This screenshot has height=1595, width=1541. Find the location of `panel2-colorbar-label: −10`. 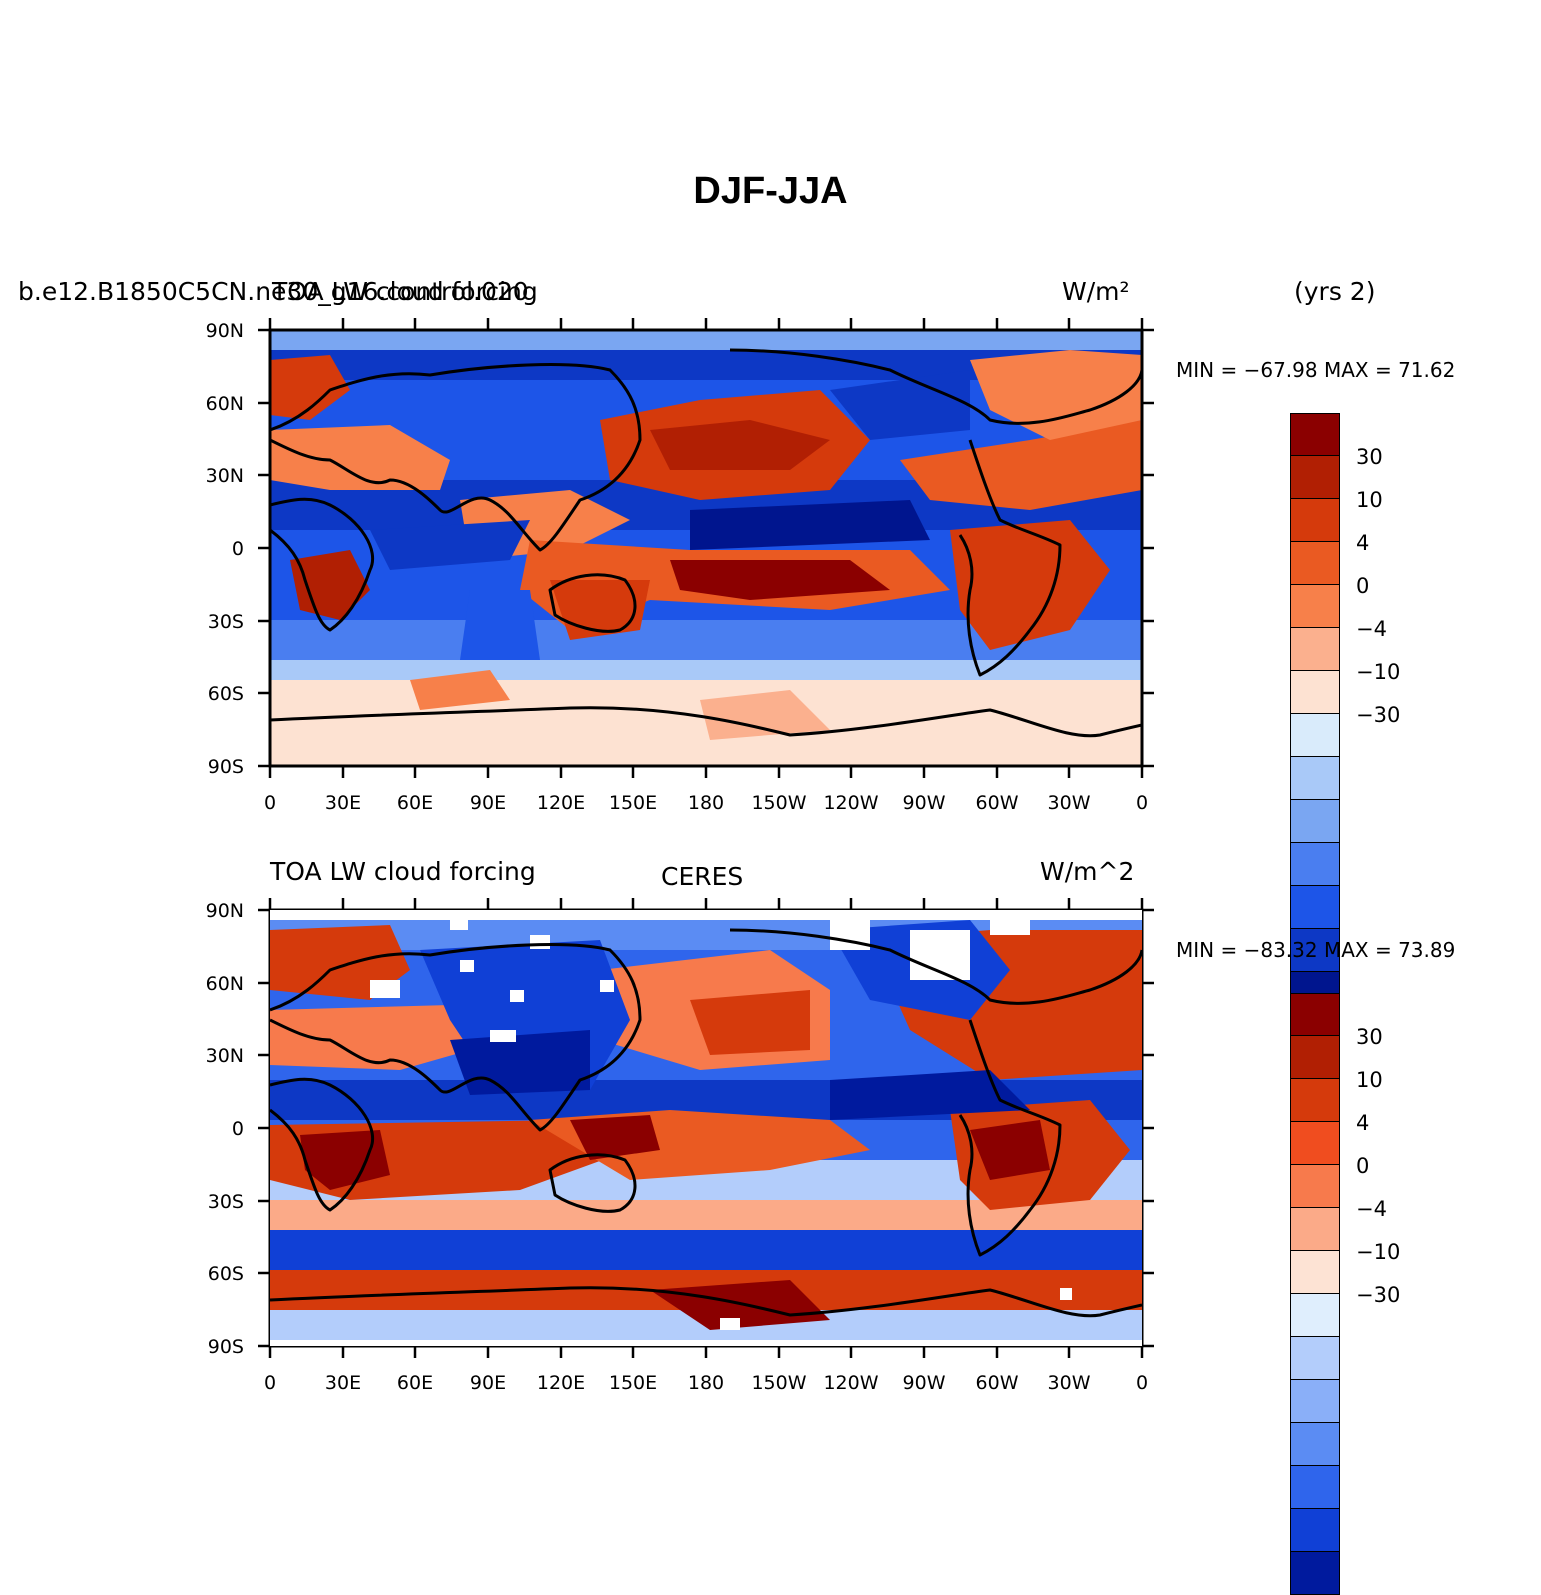

panel2-colorbar-label: −10 is located at coordinates (1378, 1252).